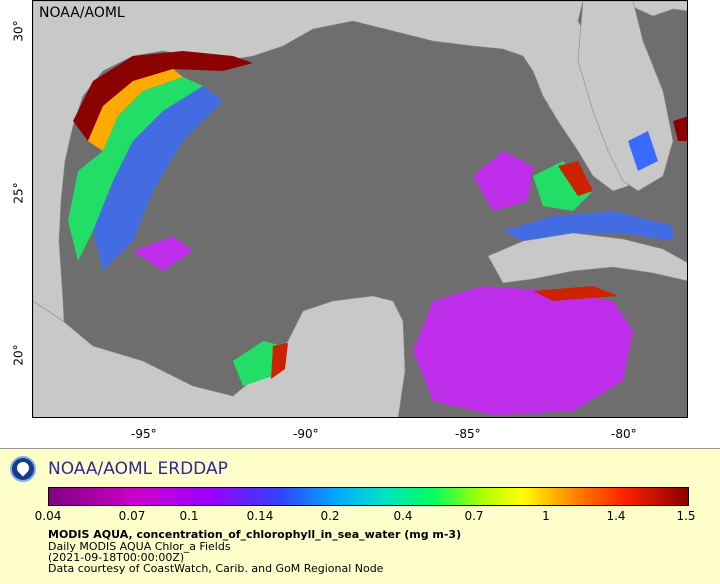 This screenshot has width=720, height=584. Describe the element at coordinates (138, 469) in the screenshot. I see `legend-title: NOAA/AOML ERDDAP` at that location.